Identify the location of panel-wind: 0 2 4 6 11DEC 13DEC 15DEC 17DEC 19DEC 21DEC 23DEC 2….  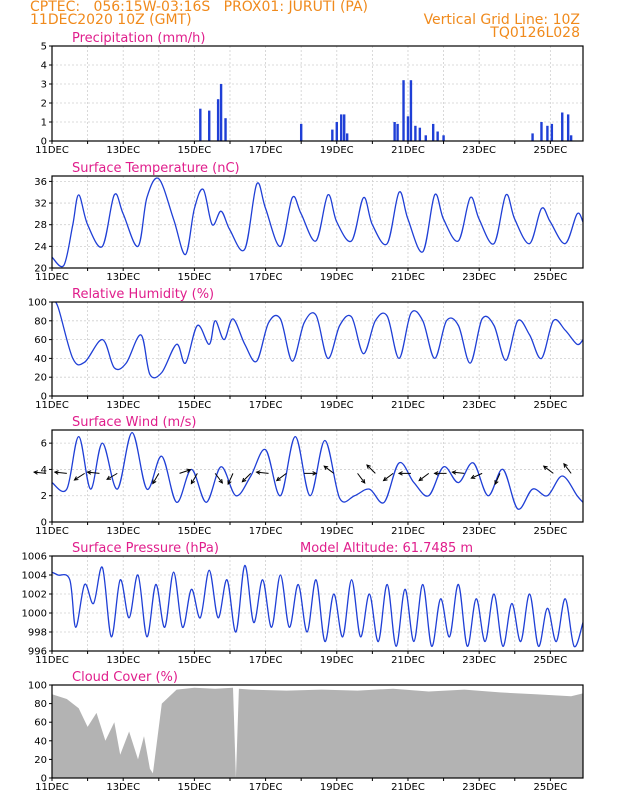
(308, 476).